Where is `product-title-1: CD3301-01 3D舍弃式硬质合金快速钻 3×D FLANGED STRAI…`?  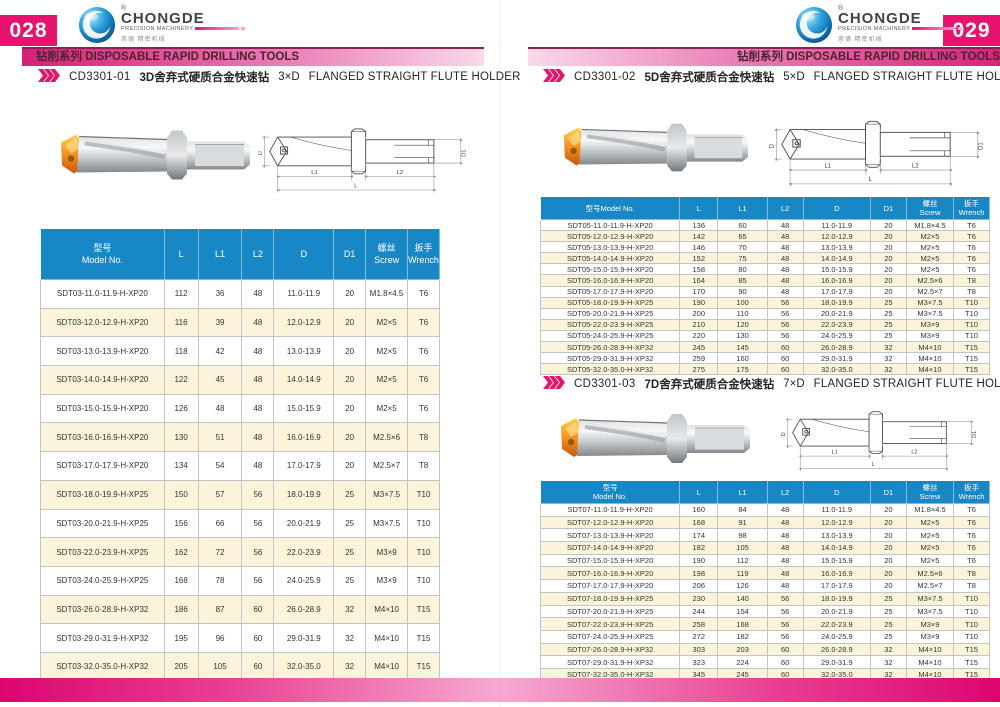 product-title-1: CD3301-01 3D舍弃式硬质合金快速钻 3×D FLANGED STRAI… is located at coordinates (279, 77).